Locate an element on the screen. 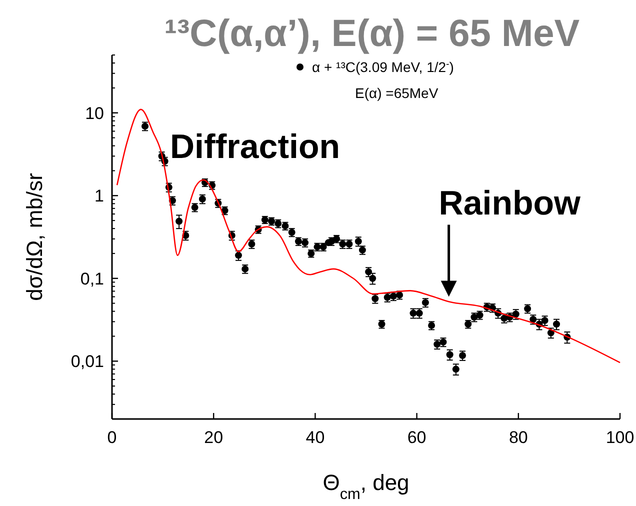  x-tick-label: 80 is located at coordinates (518, 437).